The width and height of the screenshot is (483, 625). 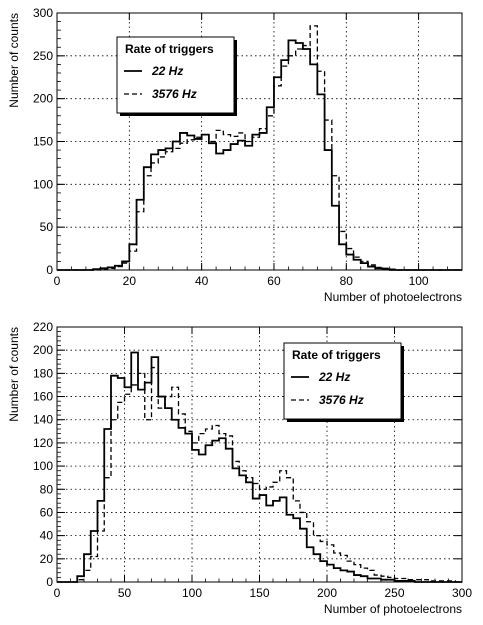 I want to click on y-tick-label: 60, so click(x=47, y=512).